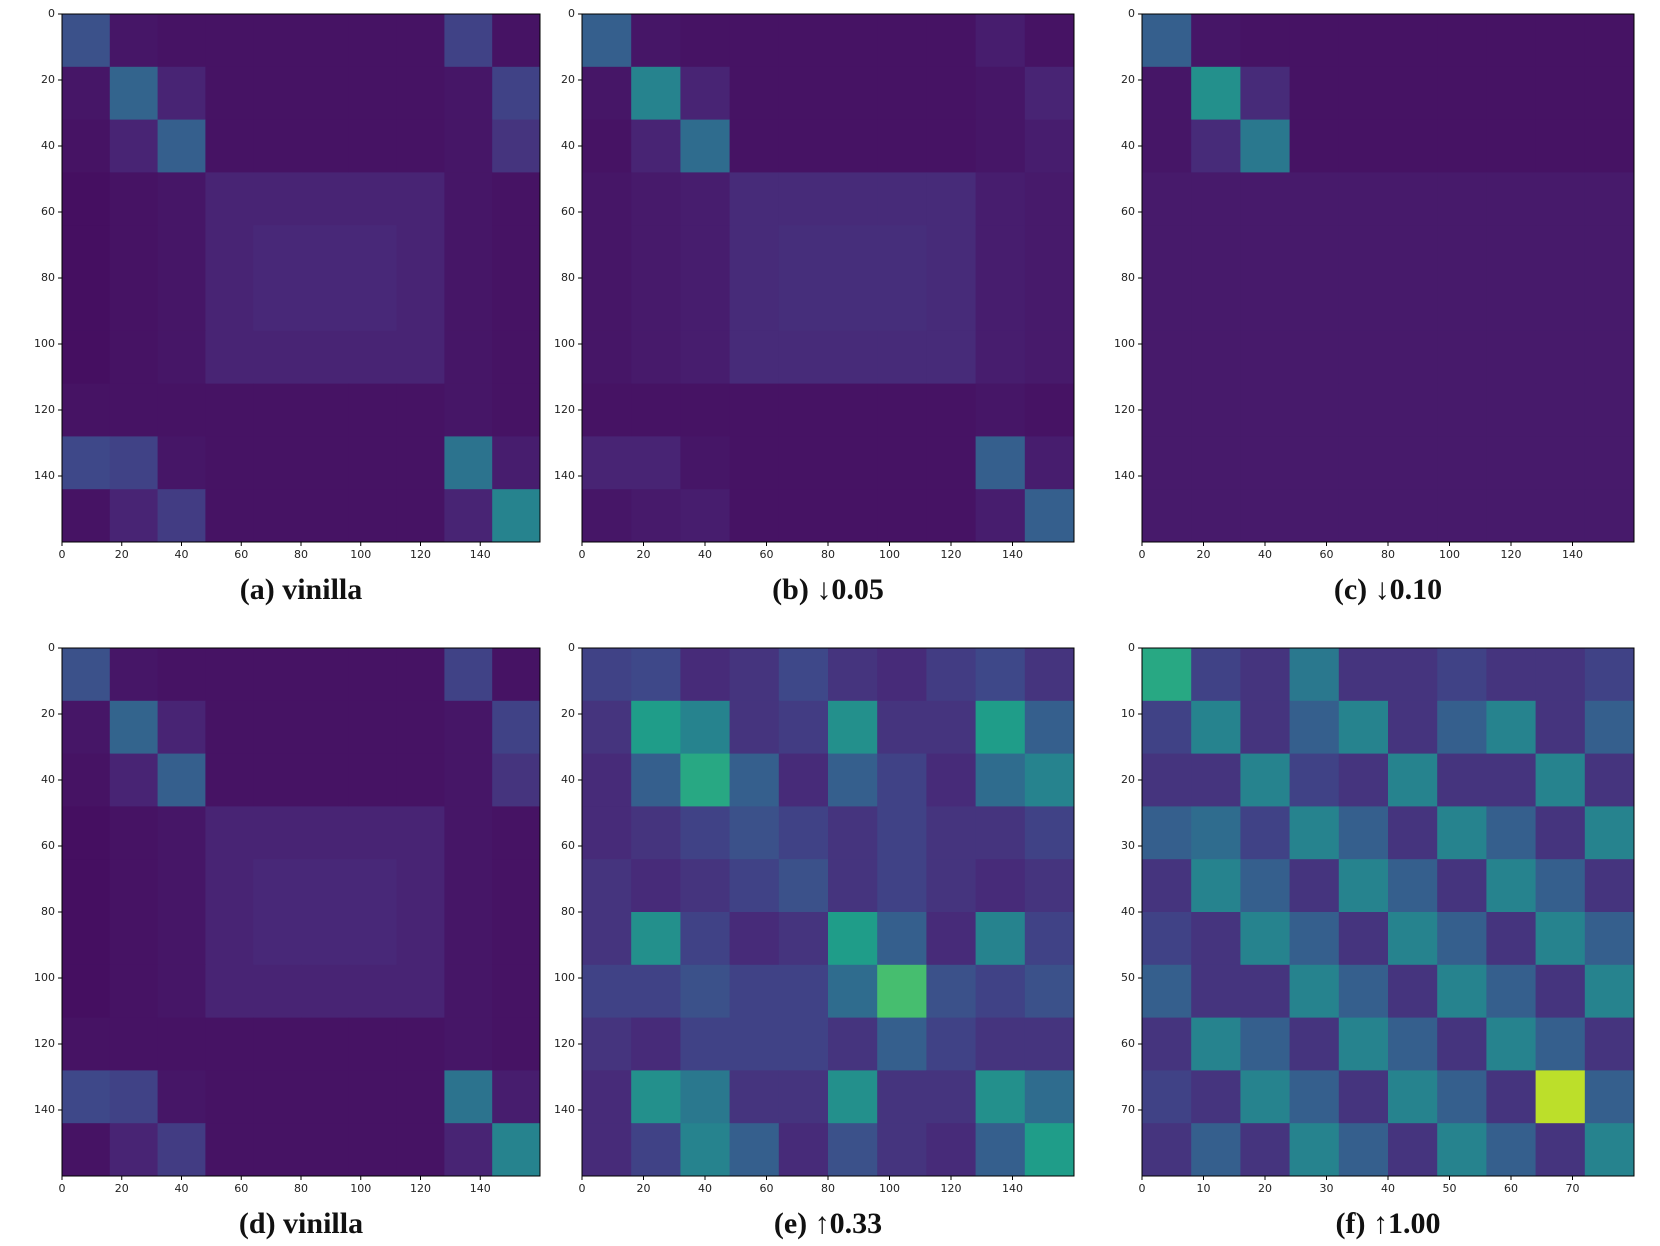 This screenshot has height=1246, width=1660. I want to click on x-tick-label: 50, so click(1450, 1188).